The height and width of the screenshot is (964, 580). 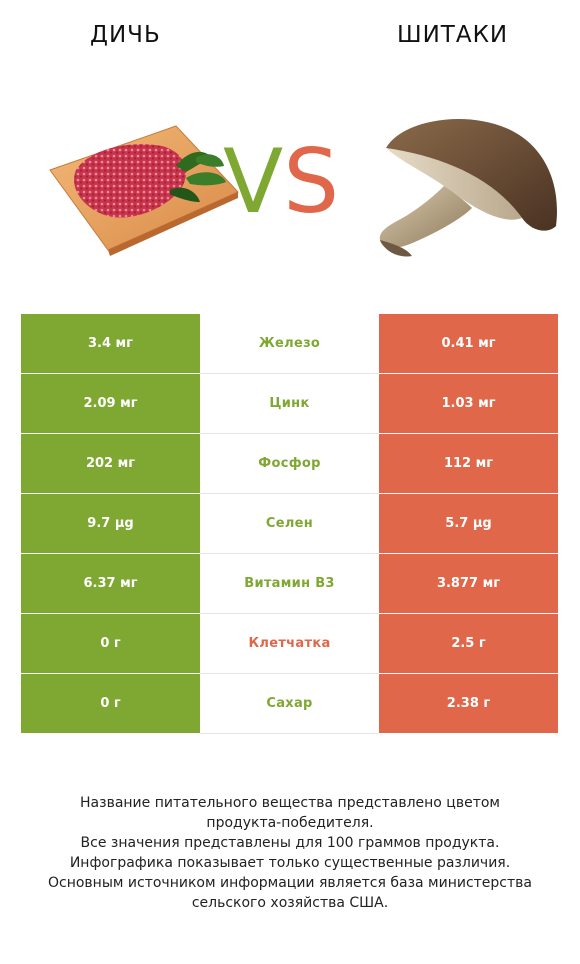 I want to click on left-product-title: ДИЧЬ, so click(x=125, y=35).